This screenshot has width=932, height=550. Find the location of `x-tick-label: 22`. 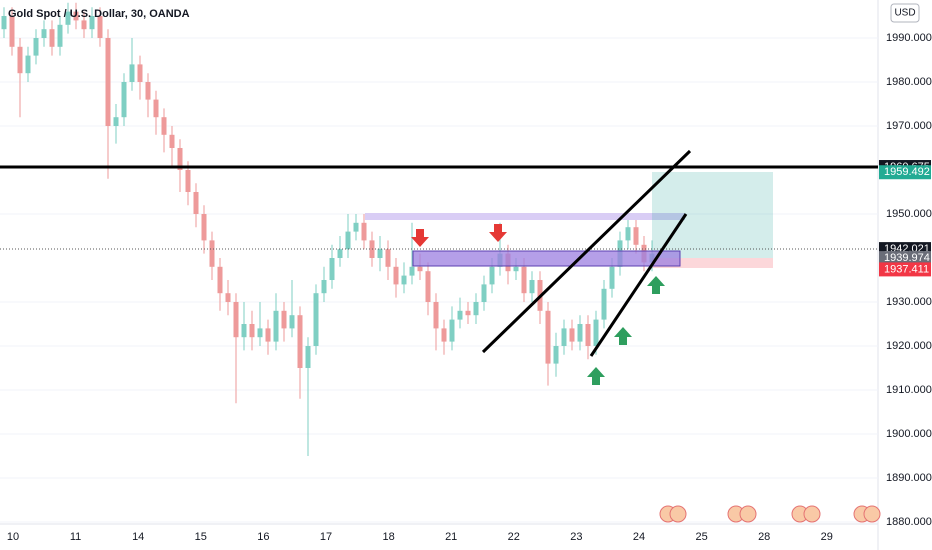

x-tick-label: 22 is located at coordinates (514, 537).